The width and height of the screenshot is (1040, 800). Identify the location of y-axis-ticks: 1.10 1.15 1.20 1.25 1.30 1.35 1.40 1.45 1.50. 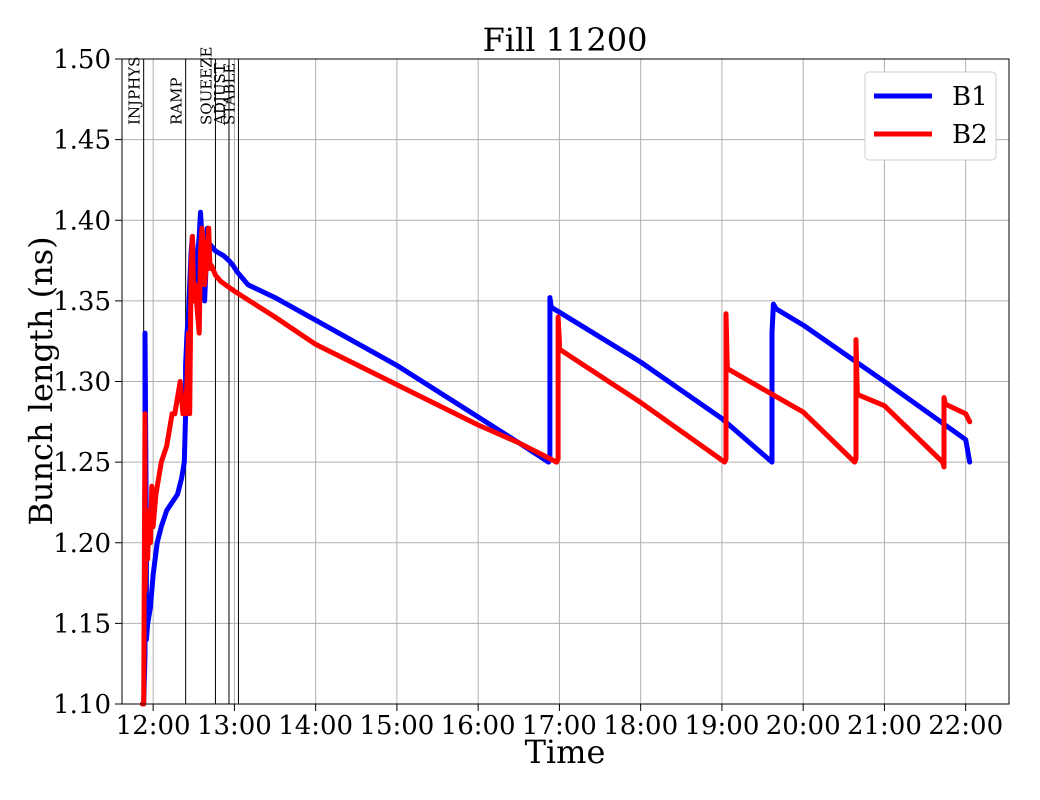
(87, 382).